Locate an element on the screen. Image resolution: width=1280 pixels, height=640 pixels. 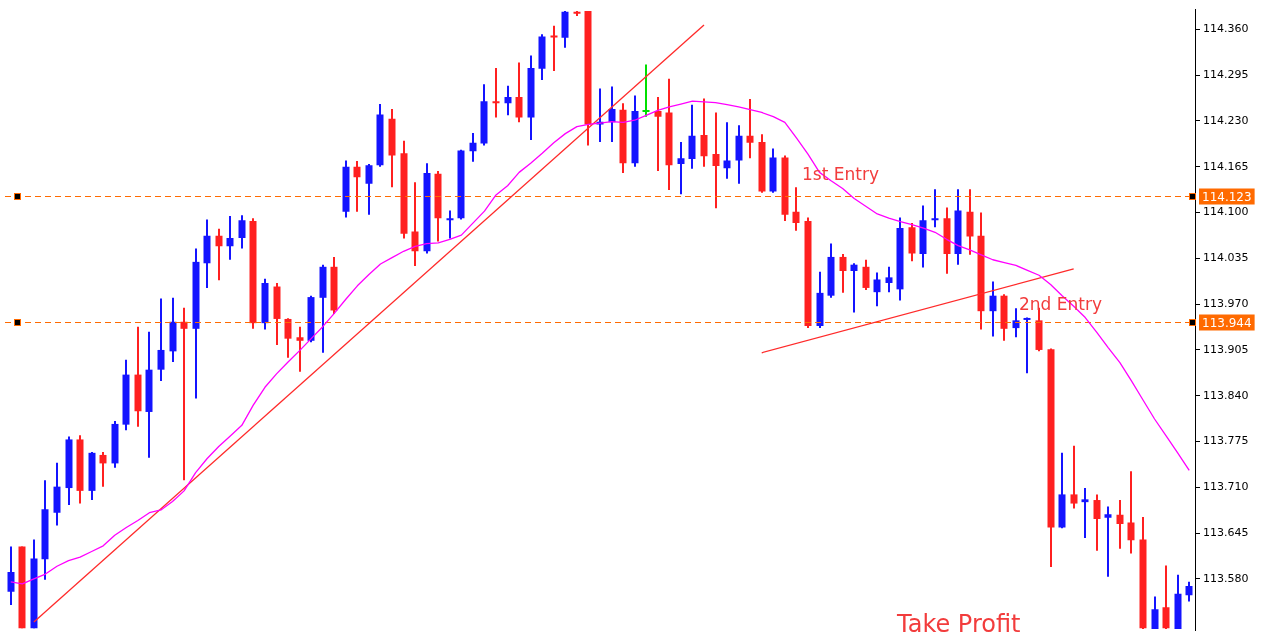
ref-line-label: 114.123 is located at coordinates (1227, 196).